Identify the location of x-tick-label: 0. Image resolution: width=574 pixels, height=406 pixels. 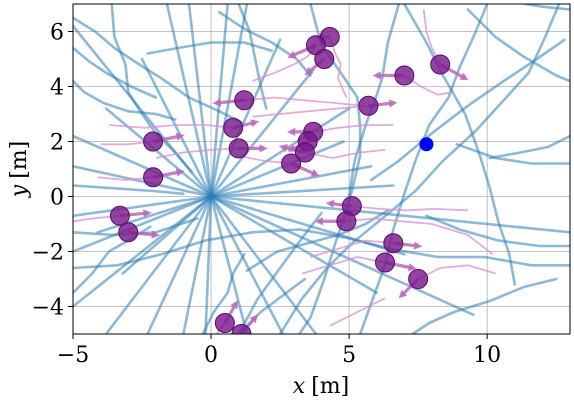
(211, 355).